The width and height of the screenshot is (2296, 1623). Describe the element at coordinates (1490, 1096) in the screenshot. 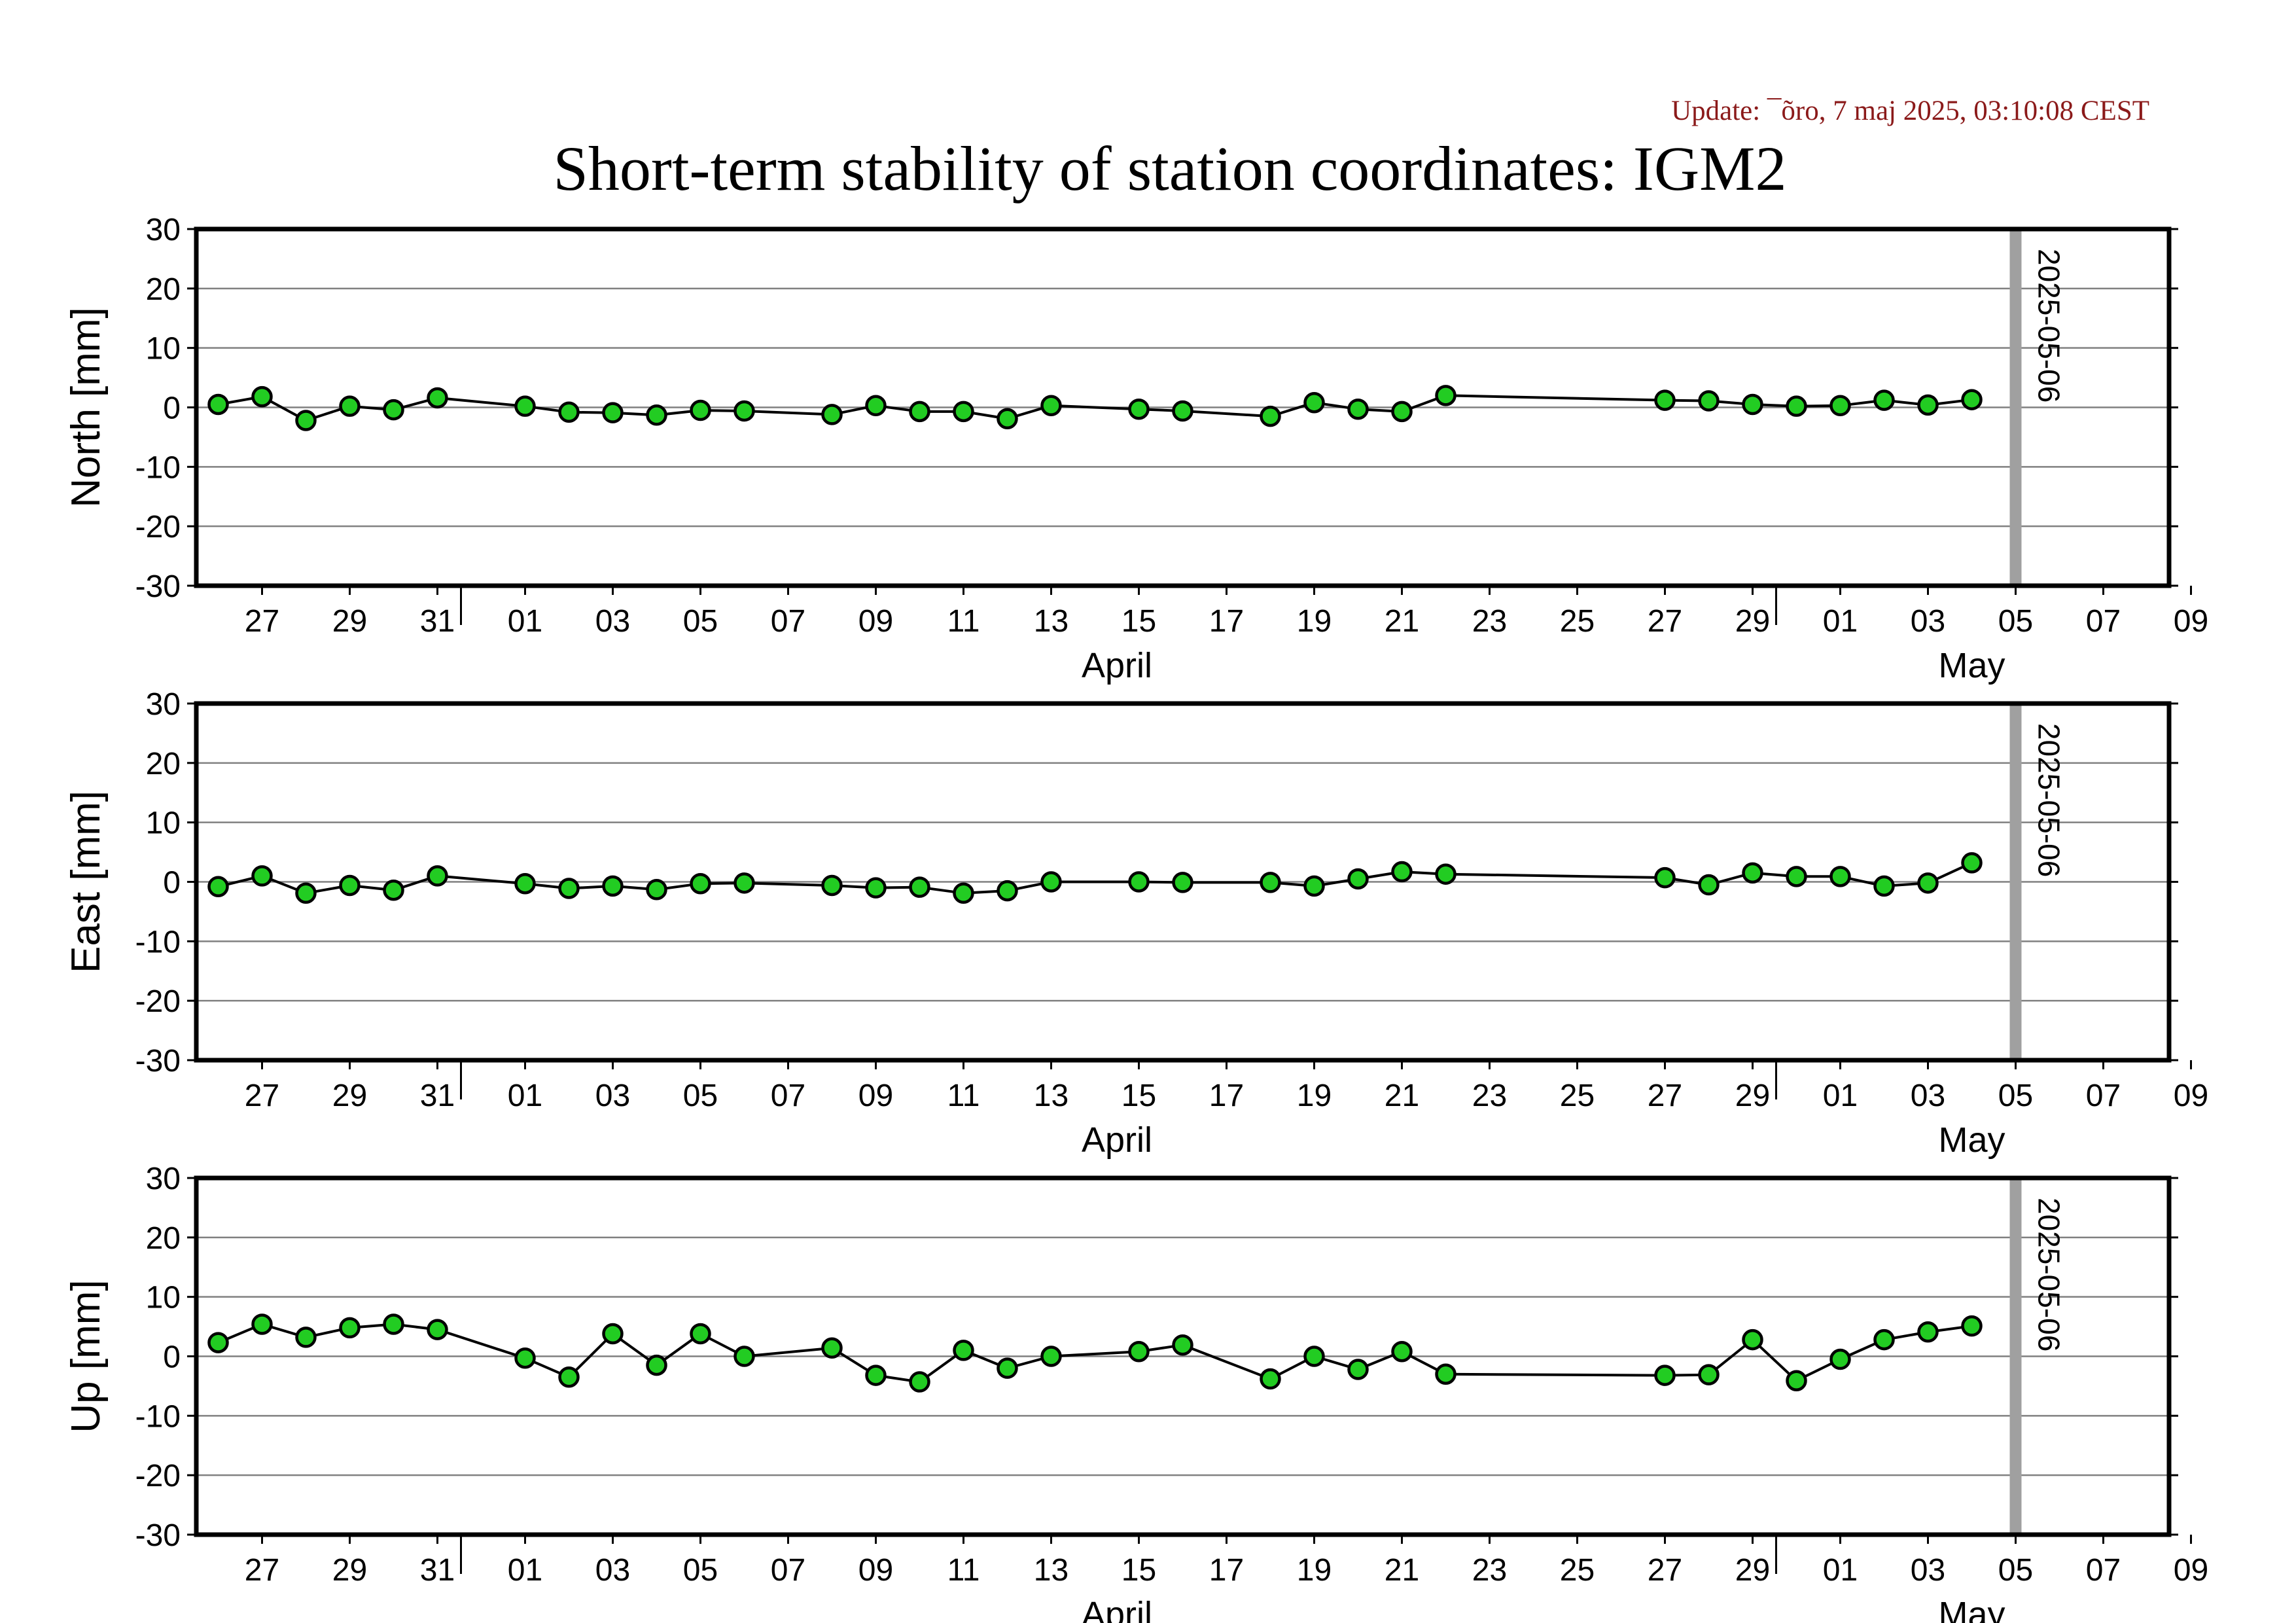

I see `x-tick-label: 23` at that location.